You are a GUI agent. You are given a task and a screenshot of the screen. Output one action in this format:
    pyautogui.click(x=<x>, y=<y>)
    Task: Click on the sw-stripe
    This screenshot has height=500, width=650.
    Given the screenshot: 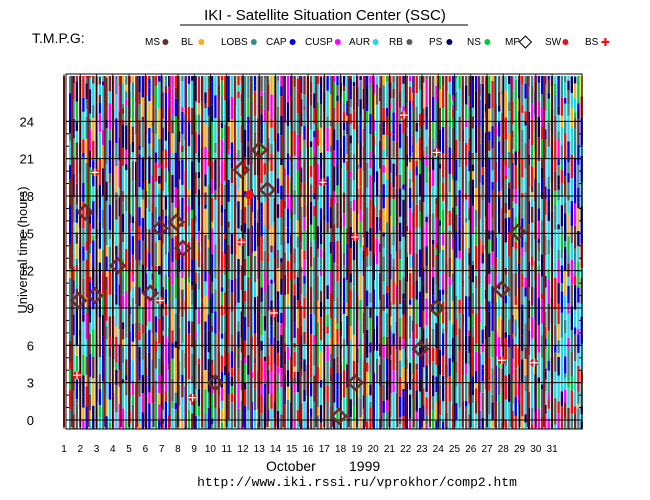 What is the action you would take?
    pyautogui.click(x=251, y=251)
    